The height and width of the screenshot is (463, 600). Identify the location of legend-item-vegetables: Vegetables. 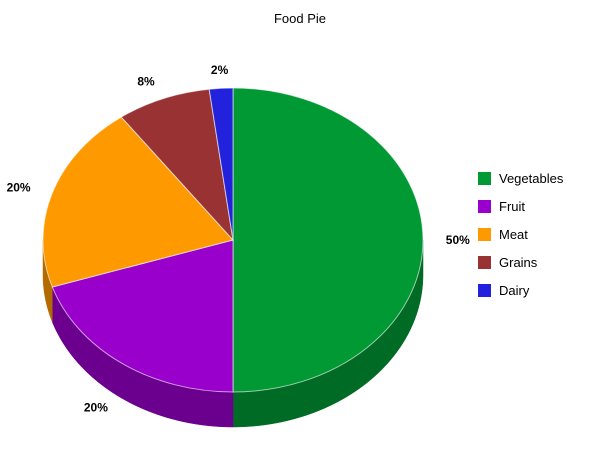
(521, 178).